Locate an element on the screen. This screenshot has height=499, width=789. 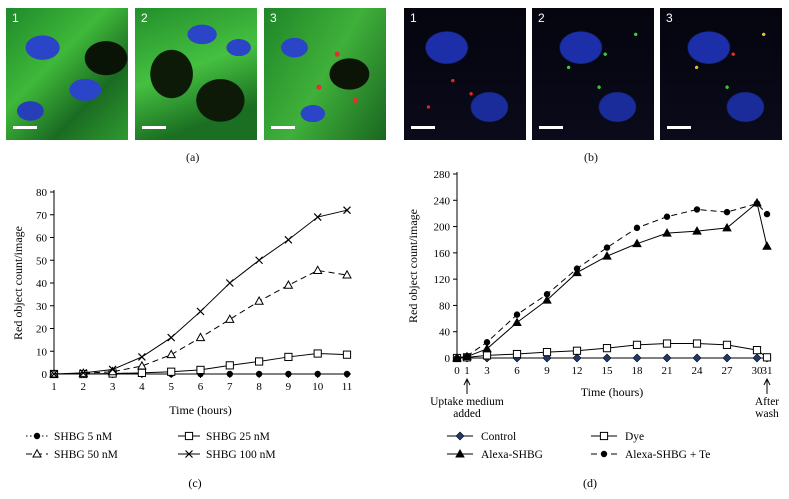
annotation-label: wash is located at coordinates (767, 414).